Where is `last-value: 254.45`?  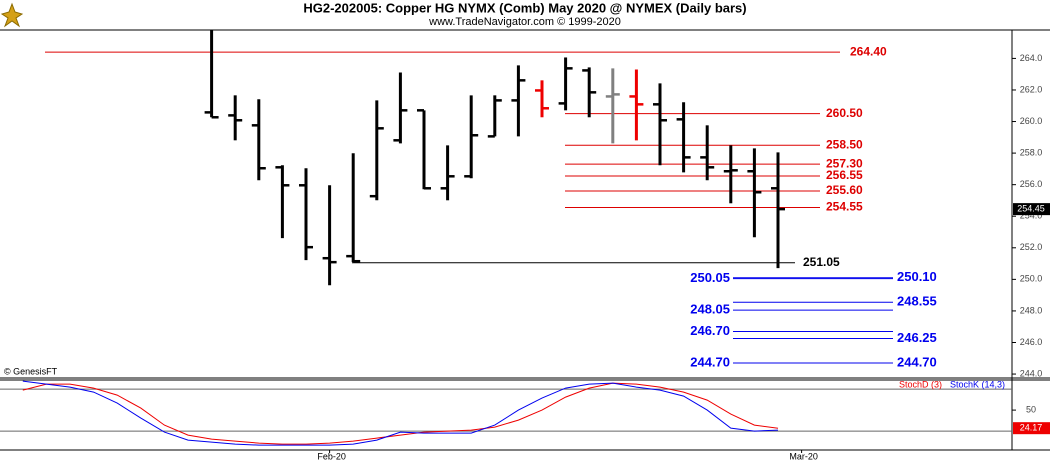 last-value: 254.45 is located at coordinates (1031, 209).